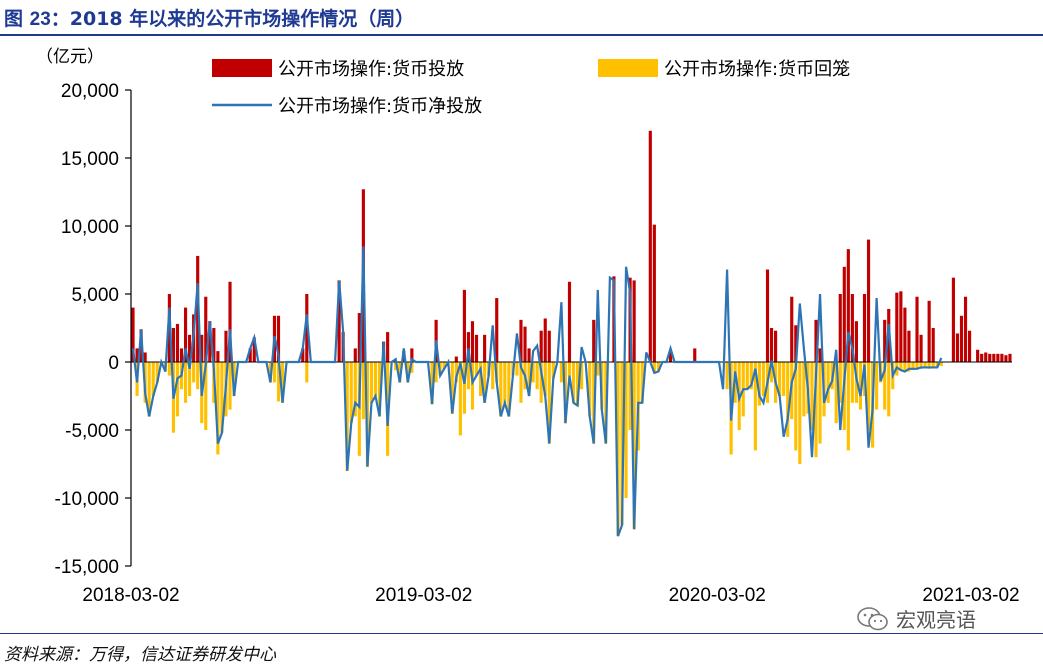  I want to click on y-tick-label: 10,000, so click(90, 227).